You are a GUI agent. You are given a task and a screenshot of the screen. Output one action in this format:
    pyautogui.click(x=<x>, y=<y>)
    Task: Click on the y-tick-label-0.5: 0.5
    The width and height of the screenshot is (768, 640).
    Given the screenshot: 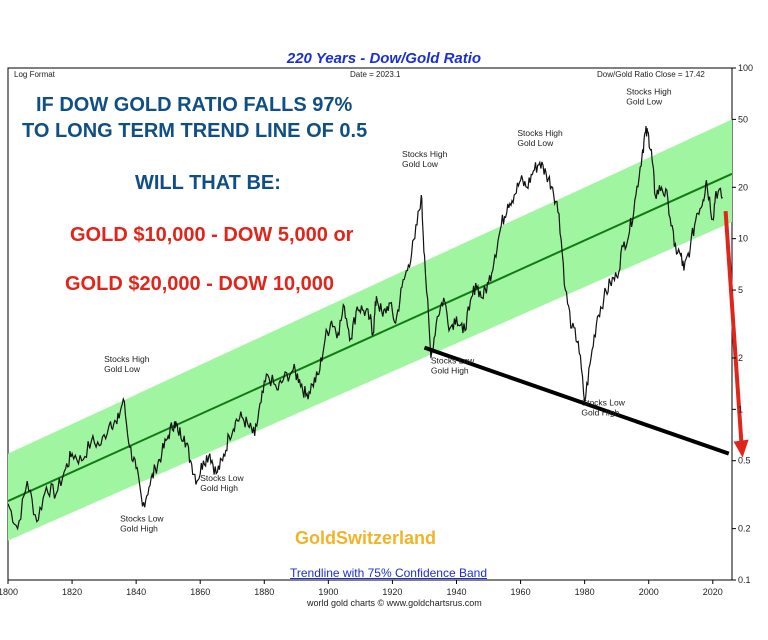 What is the action you would take?
    pyautogui.click(x=744, y=461)
    